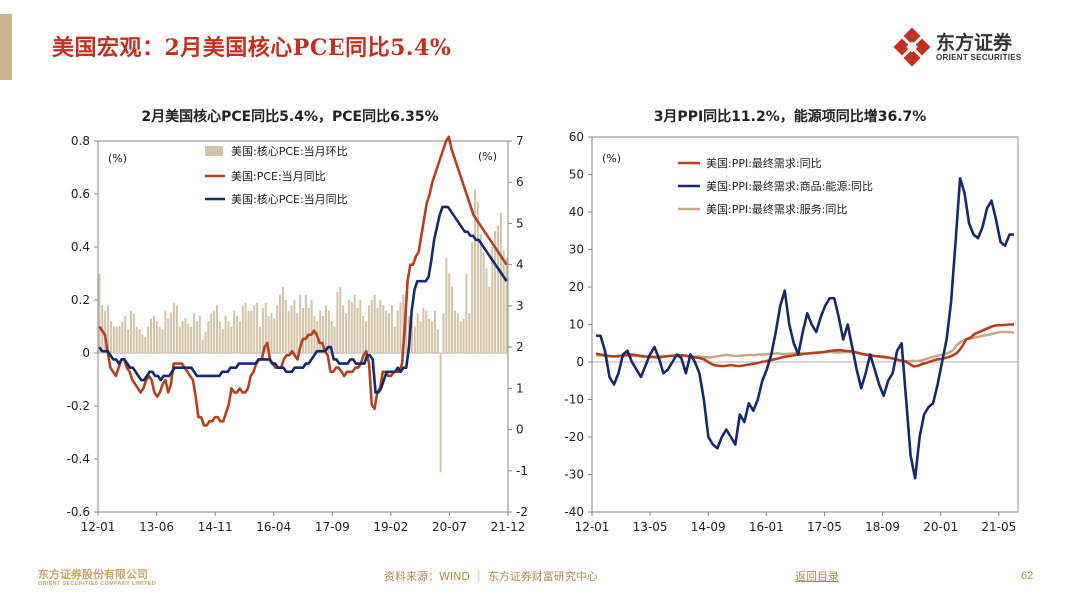  I want to click on y-right-tick-label: 0, so click(520, 430).